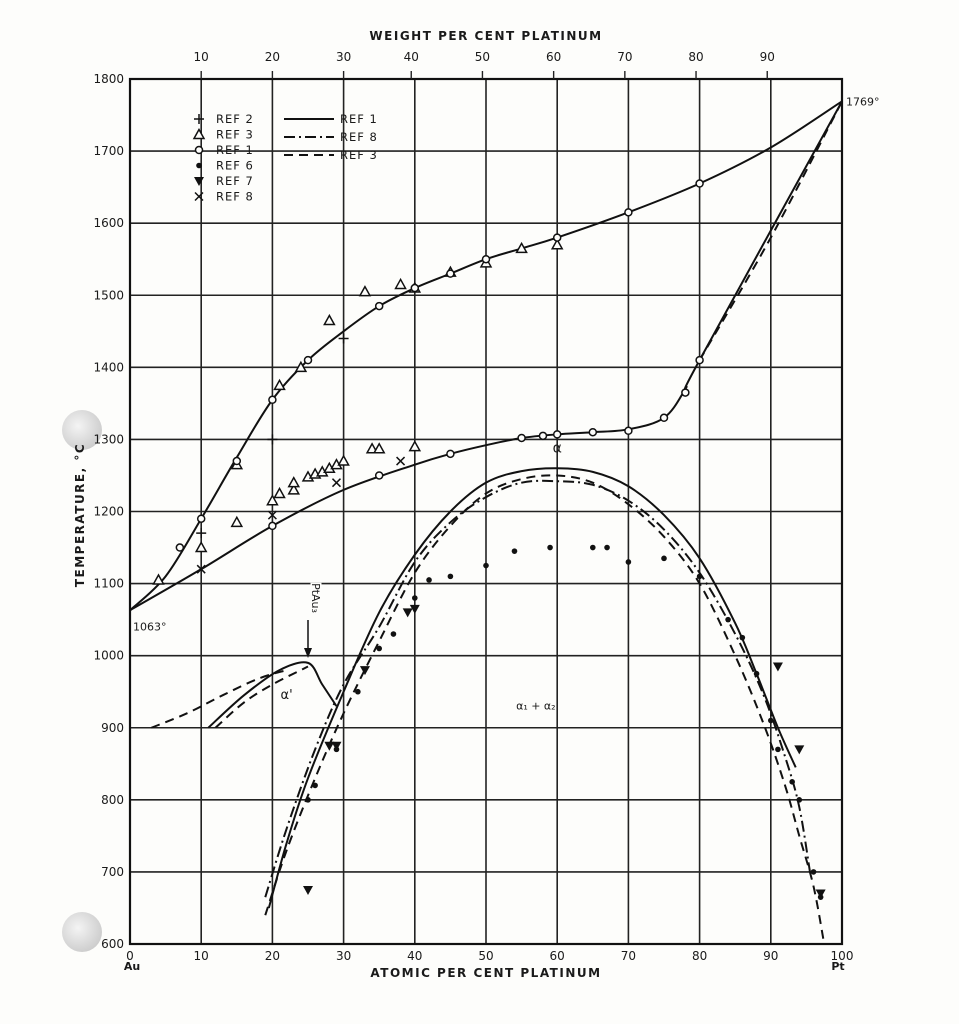  Describe the element at coordinates (770, 230) in the screenshot. I see `curve-solidus-high-pt` at that location.